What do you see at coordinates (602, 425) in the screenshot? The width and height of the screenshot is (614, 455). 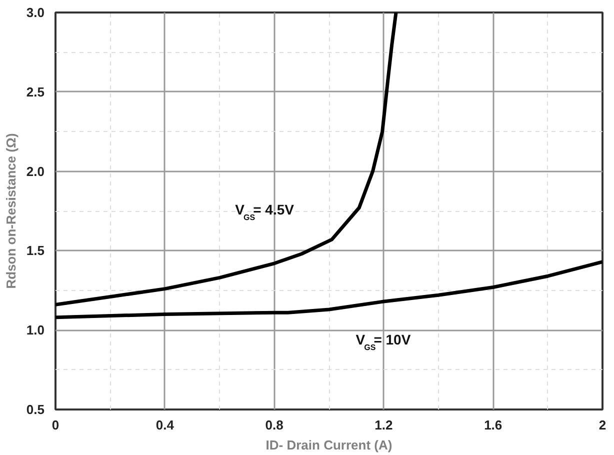 I see `x-tick-label: 2` at bounding box center [602, 425].